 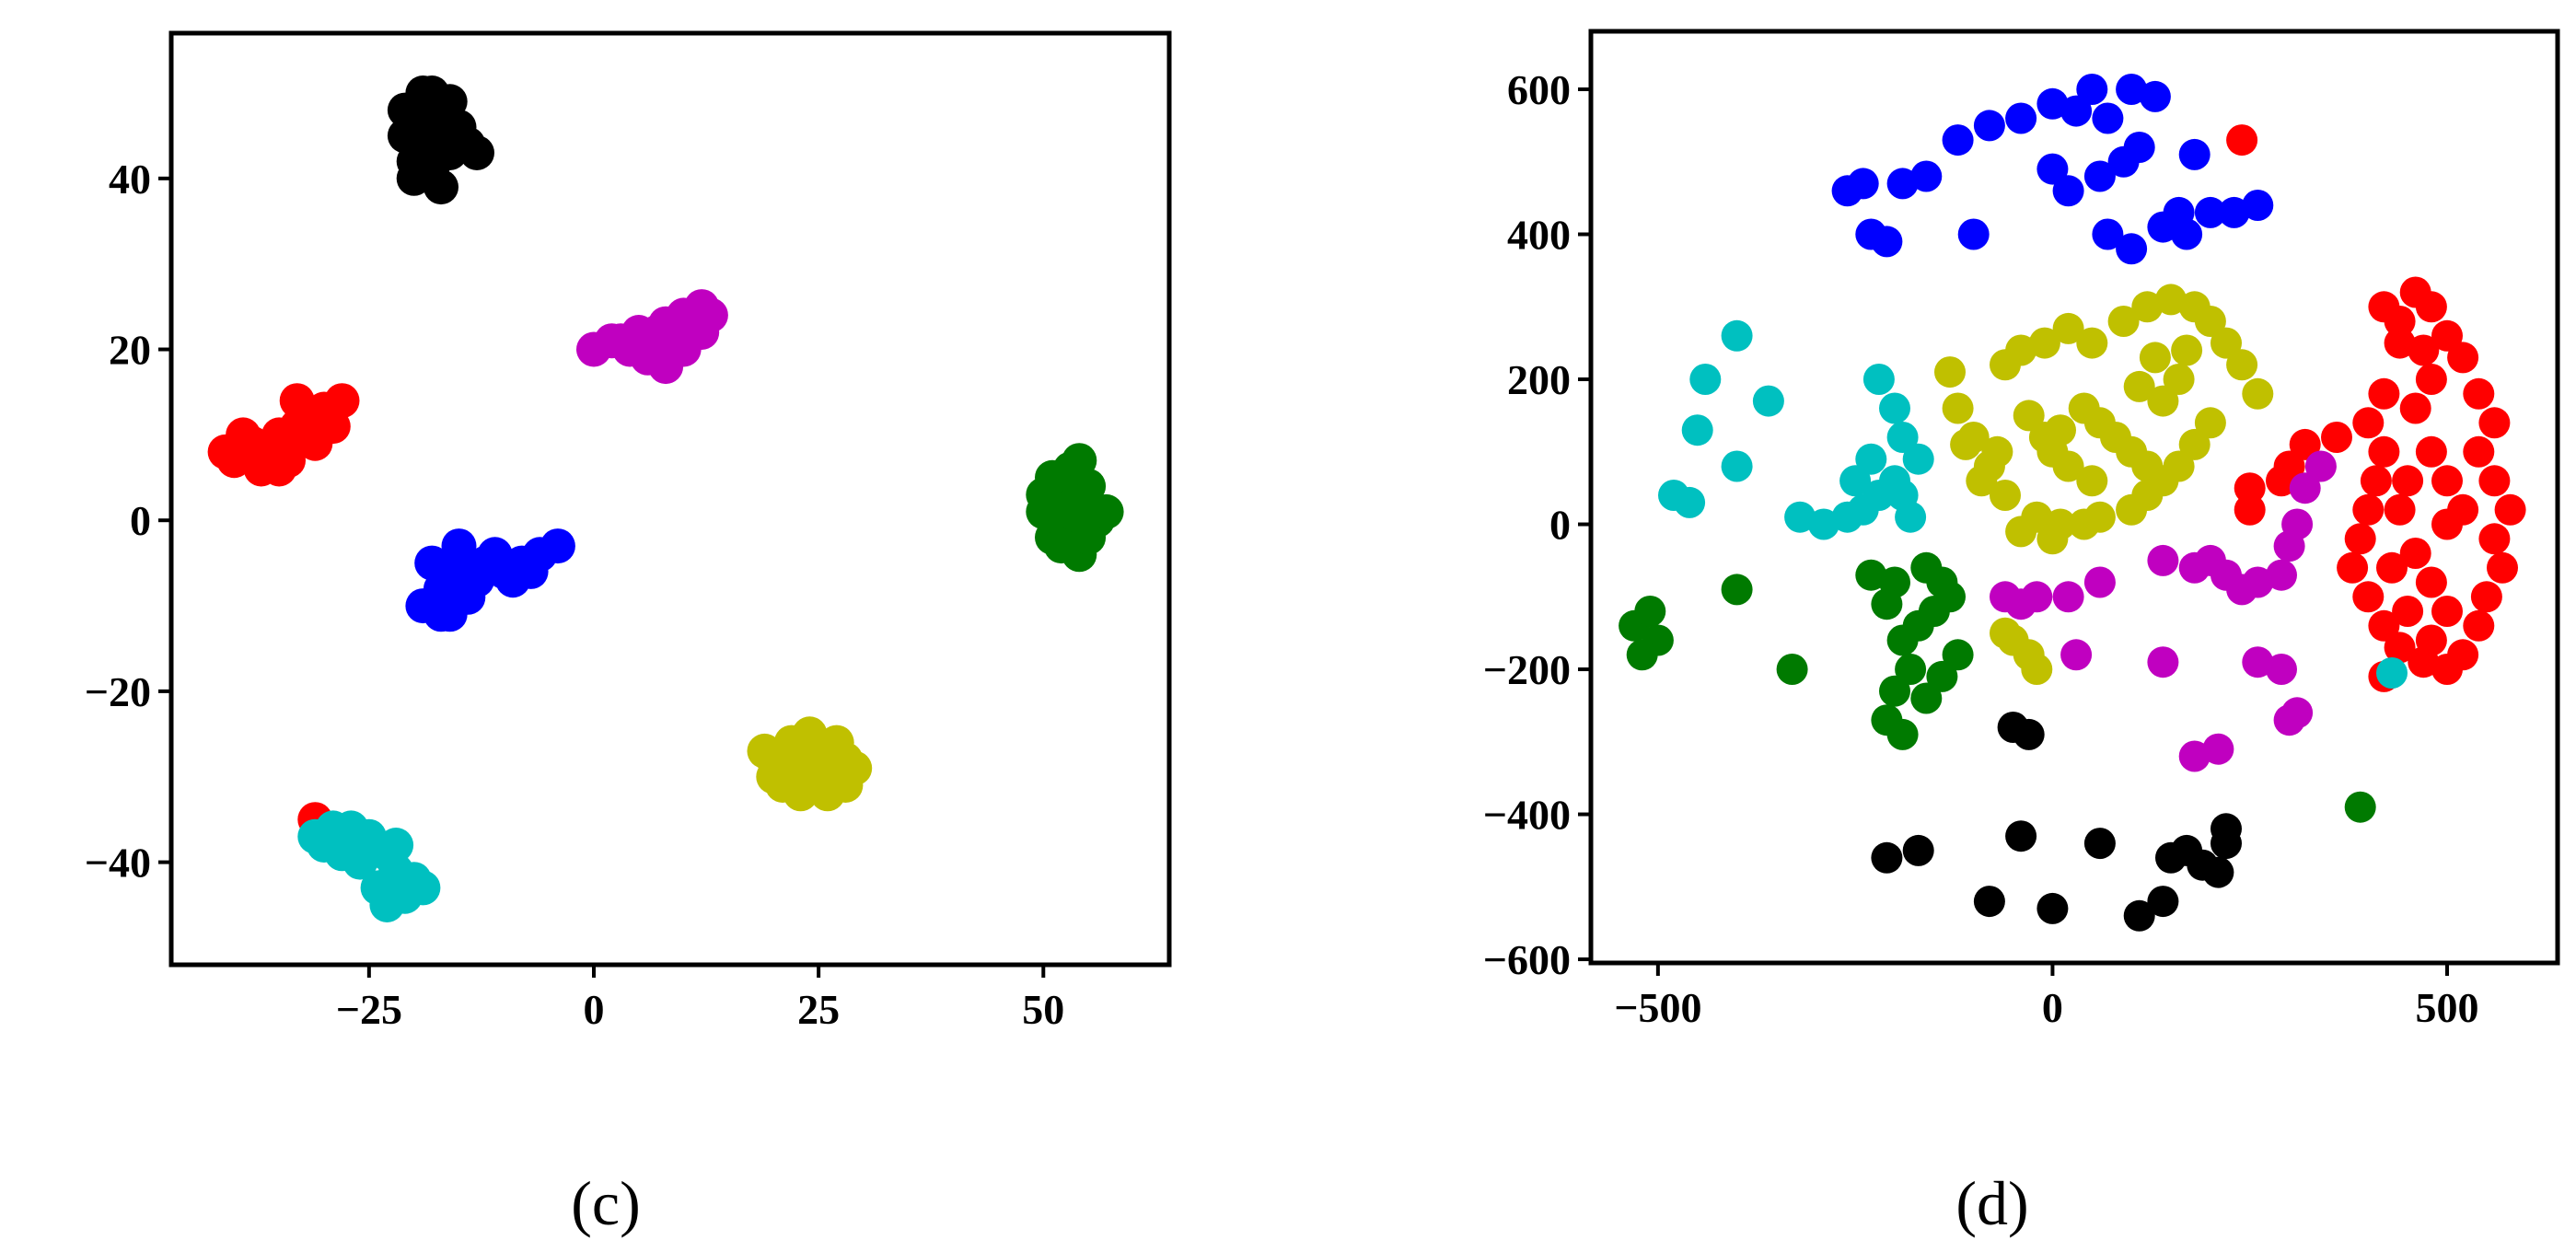 I want to click on panel-c-y-tick-label-4: 40, so click(x=130, y=179).